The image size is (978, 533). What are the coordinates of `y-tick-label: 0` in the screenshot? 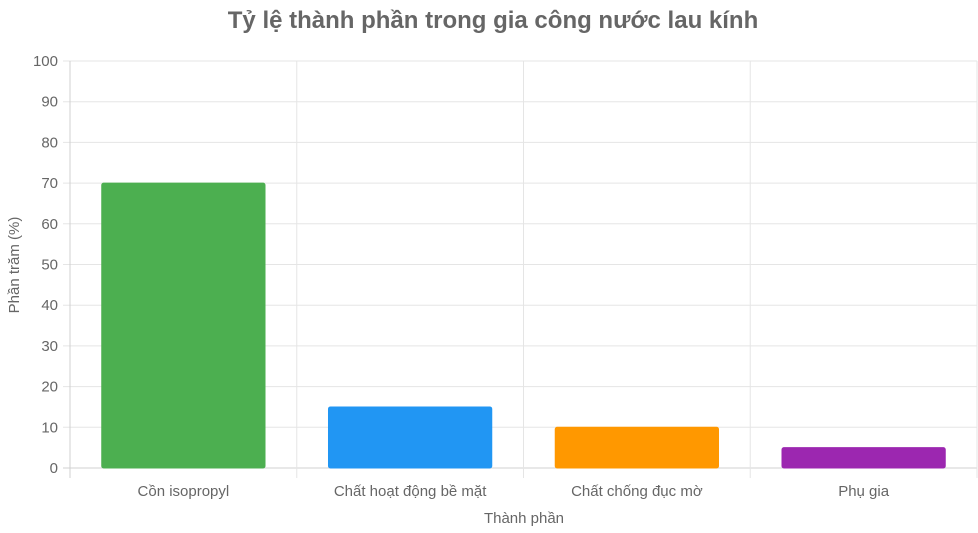 It's located at (54, 468).